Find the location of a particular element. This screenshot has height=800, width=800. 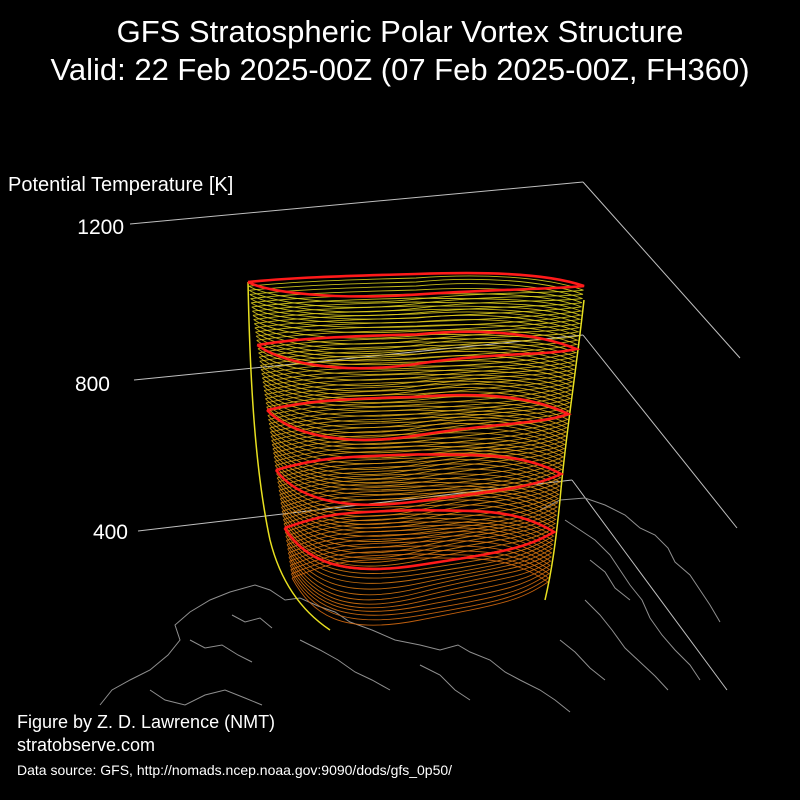

vortex-right-wall is located at coordinates (564, 450).